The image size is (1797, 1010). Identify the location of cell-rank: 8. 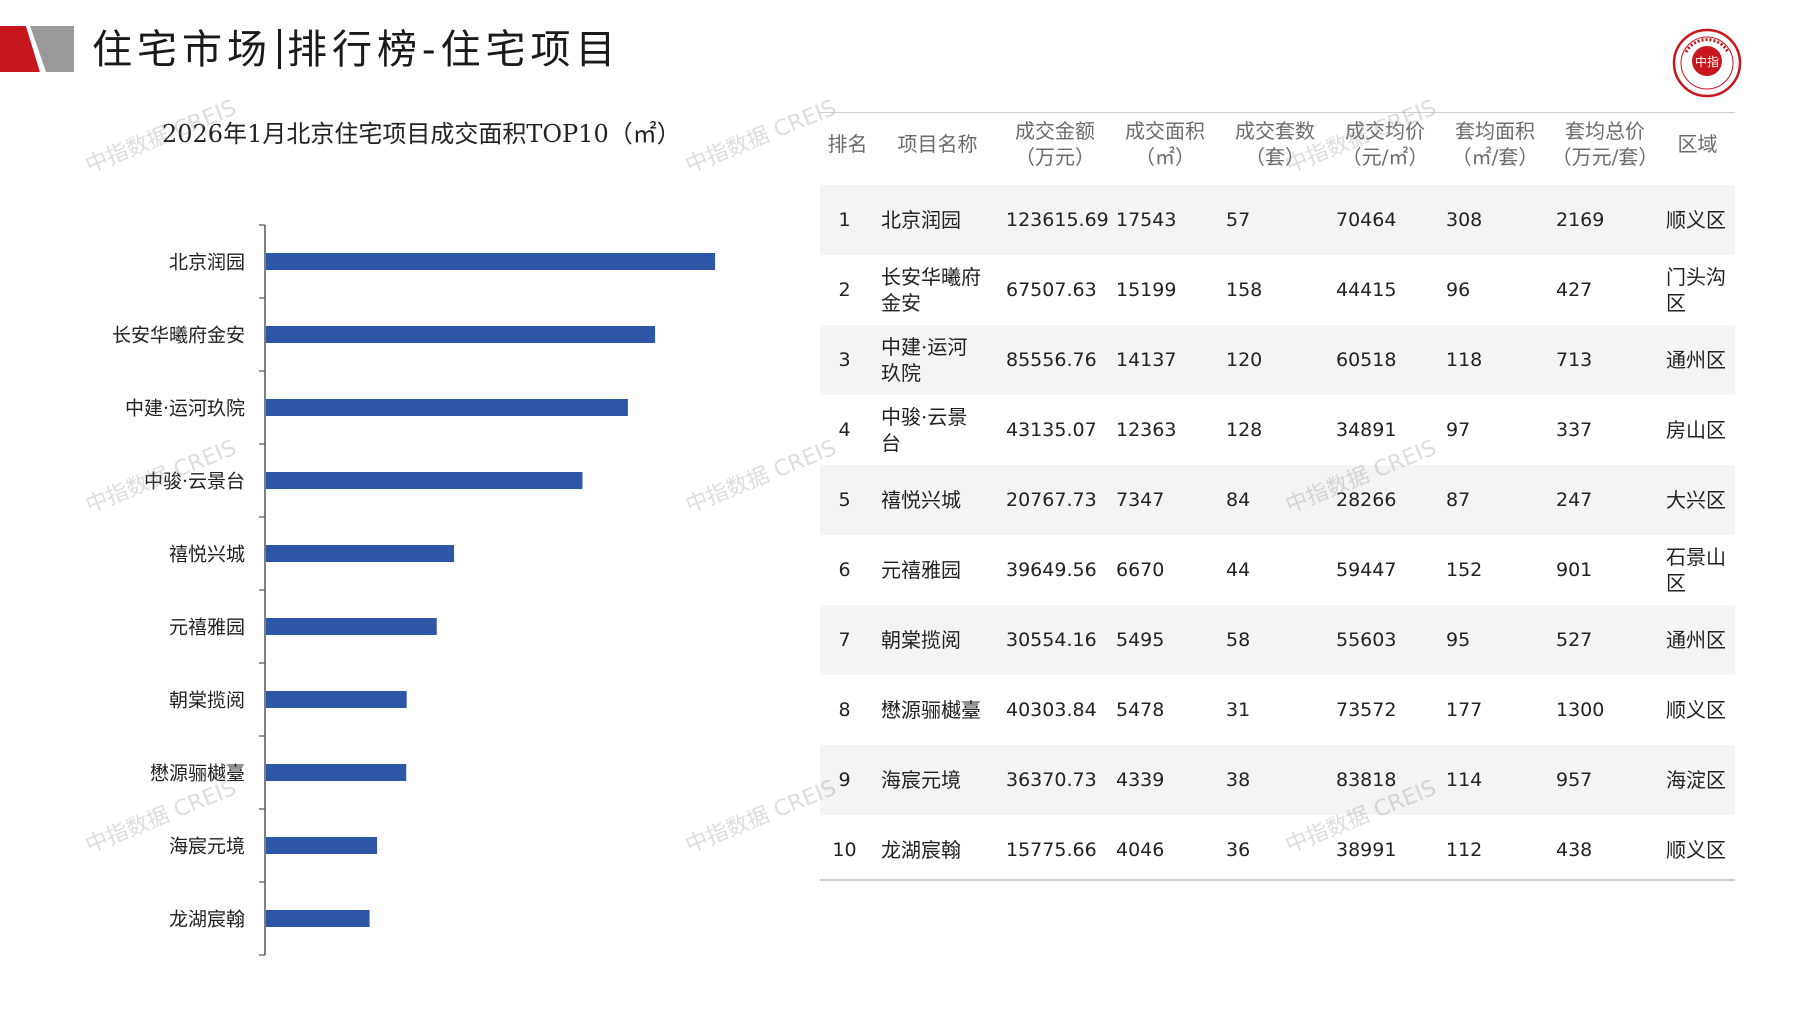
(844, 710).